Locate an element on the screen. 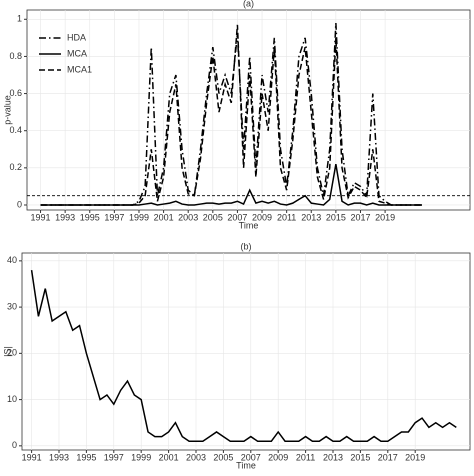  y-tick-label: 0.2 is located at coordinates (15, 167).